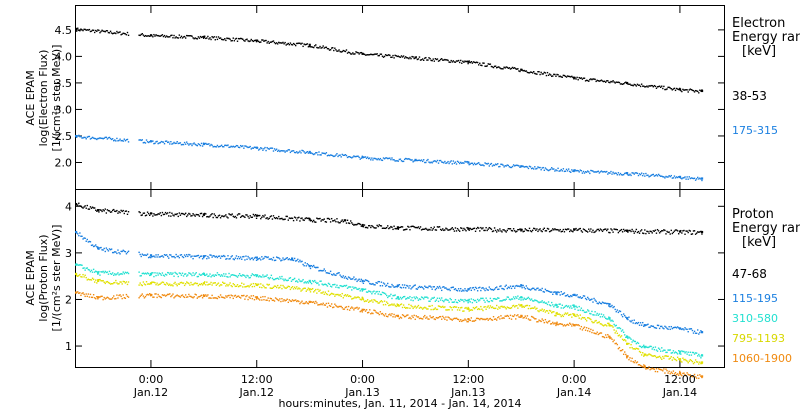 Image resolution: width=800 pixels, height=410 pixels. I want to click on xtick-label-time: 0:00, so click(362, 379).